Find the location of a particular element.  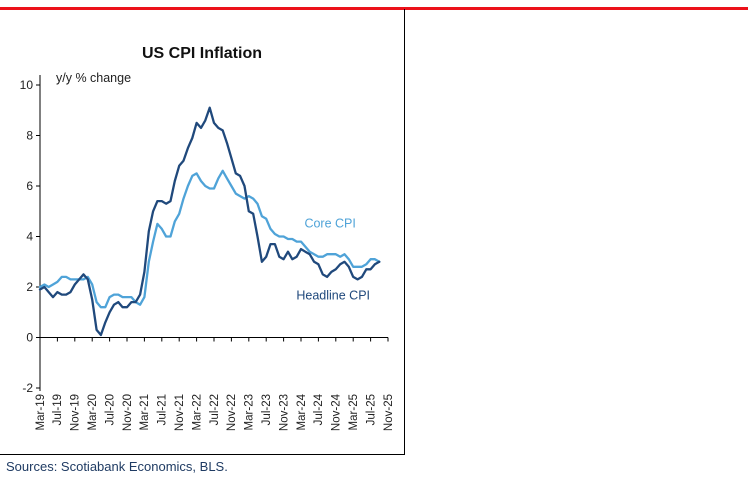

sources-note: Sources: Scotiabank Economics, BLS. is located at coordinates (117, 466).